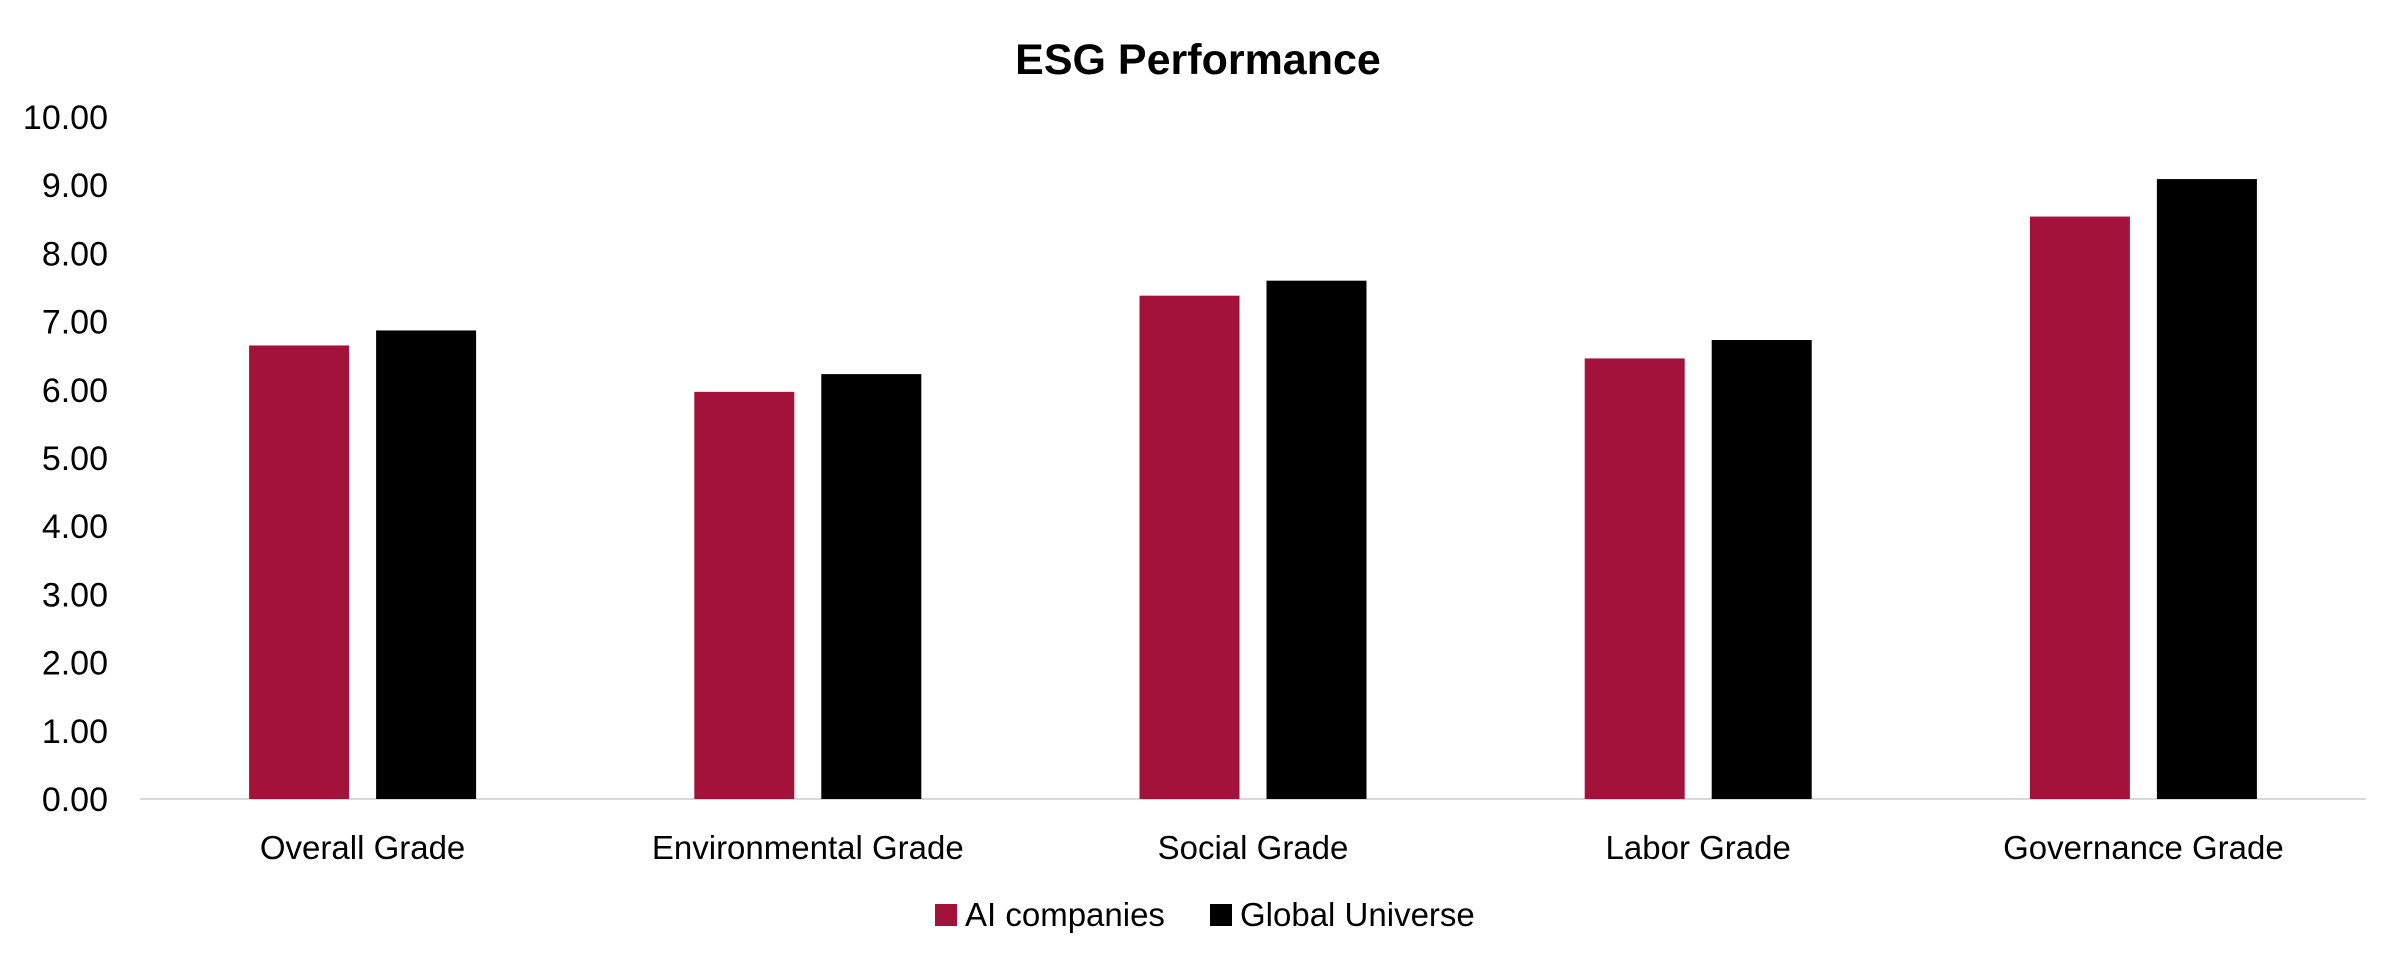 Image resolution: width=2396 pixels, height=960 pixels. Describe the element at coordinates (1205, 914) in the screenshot. I see `legend: AI companies Global Universe` at that location.